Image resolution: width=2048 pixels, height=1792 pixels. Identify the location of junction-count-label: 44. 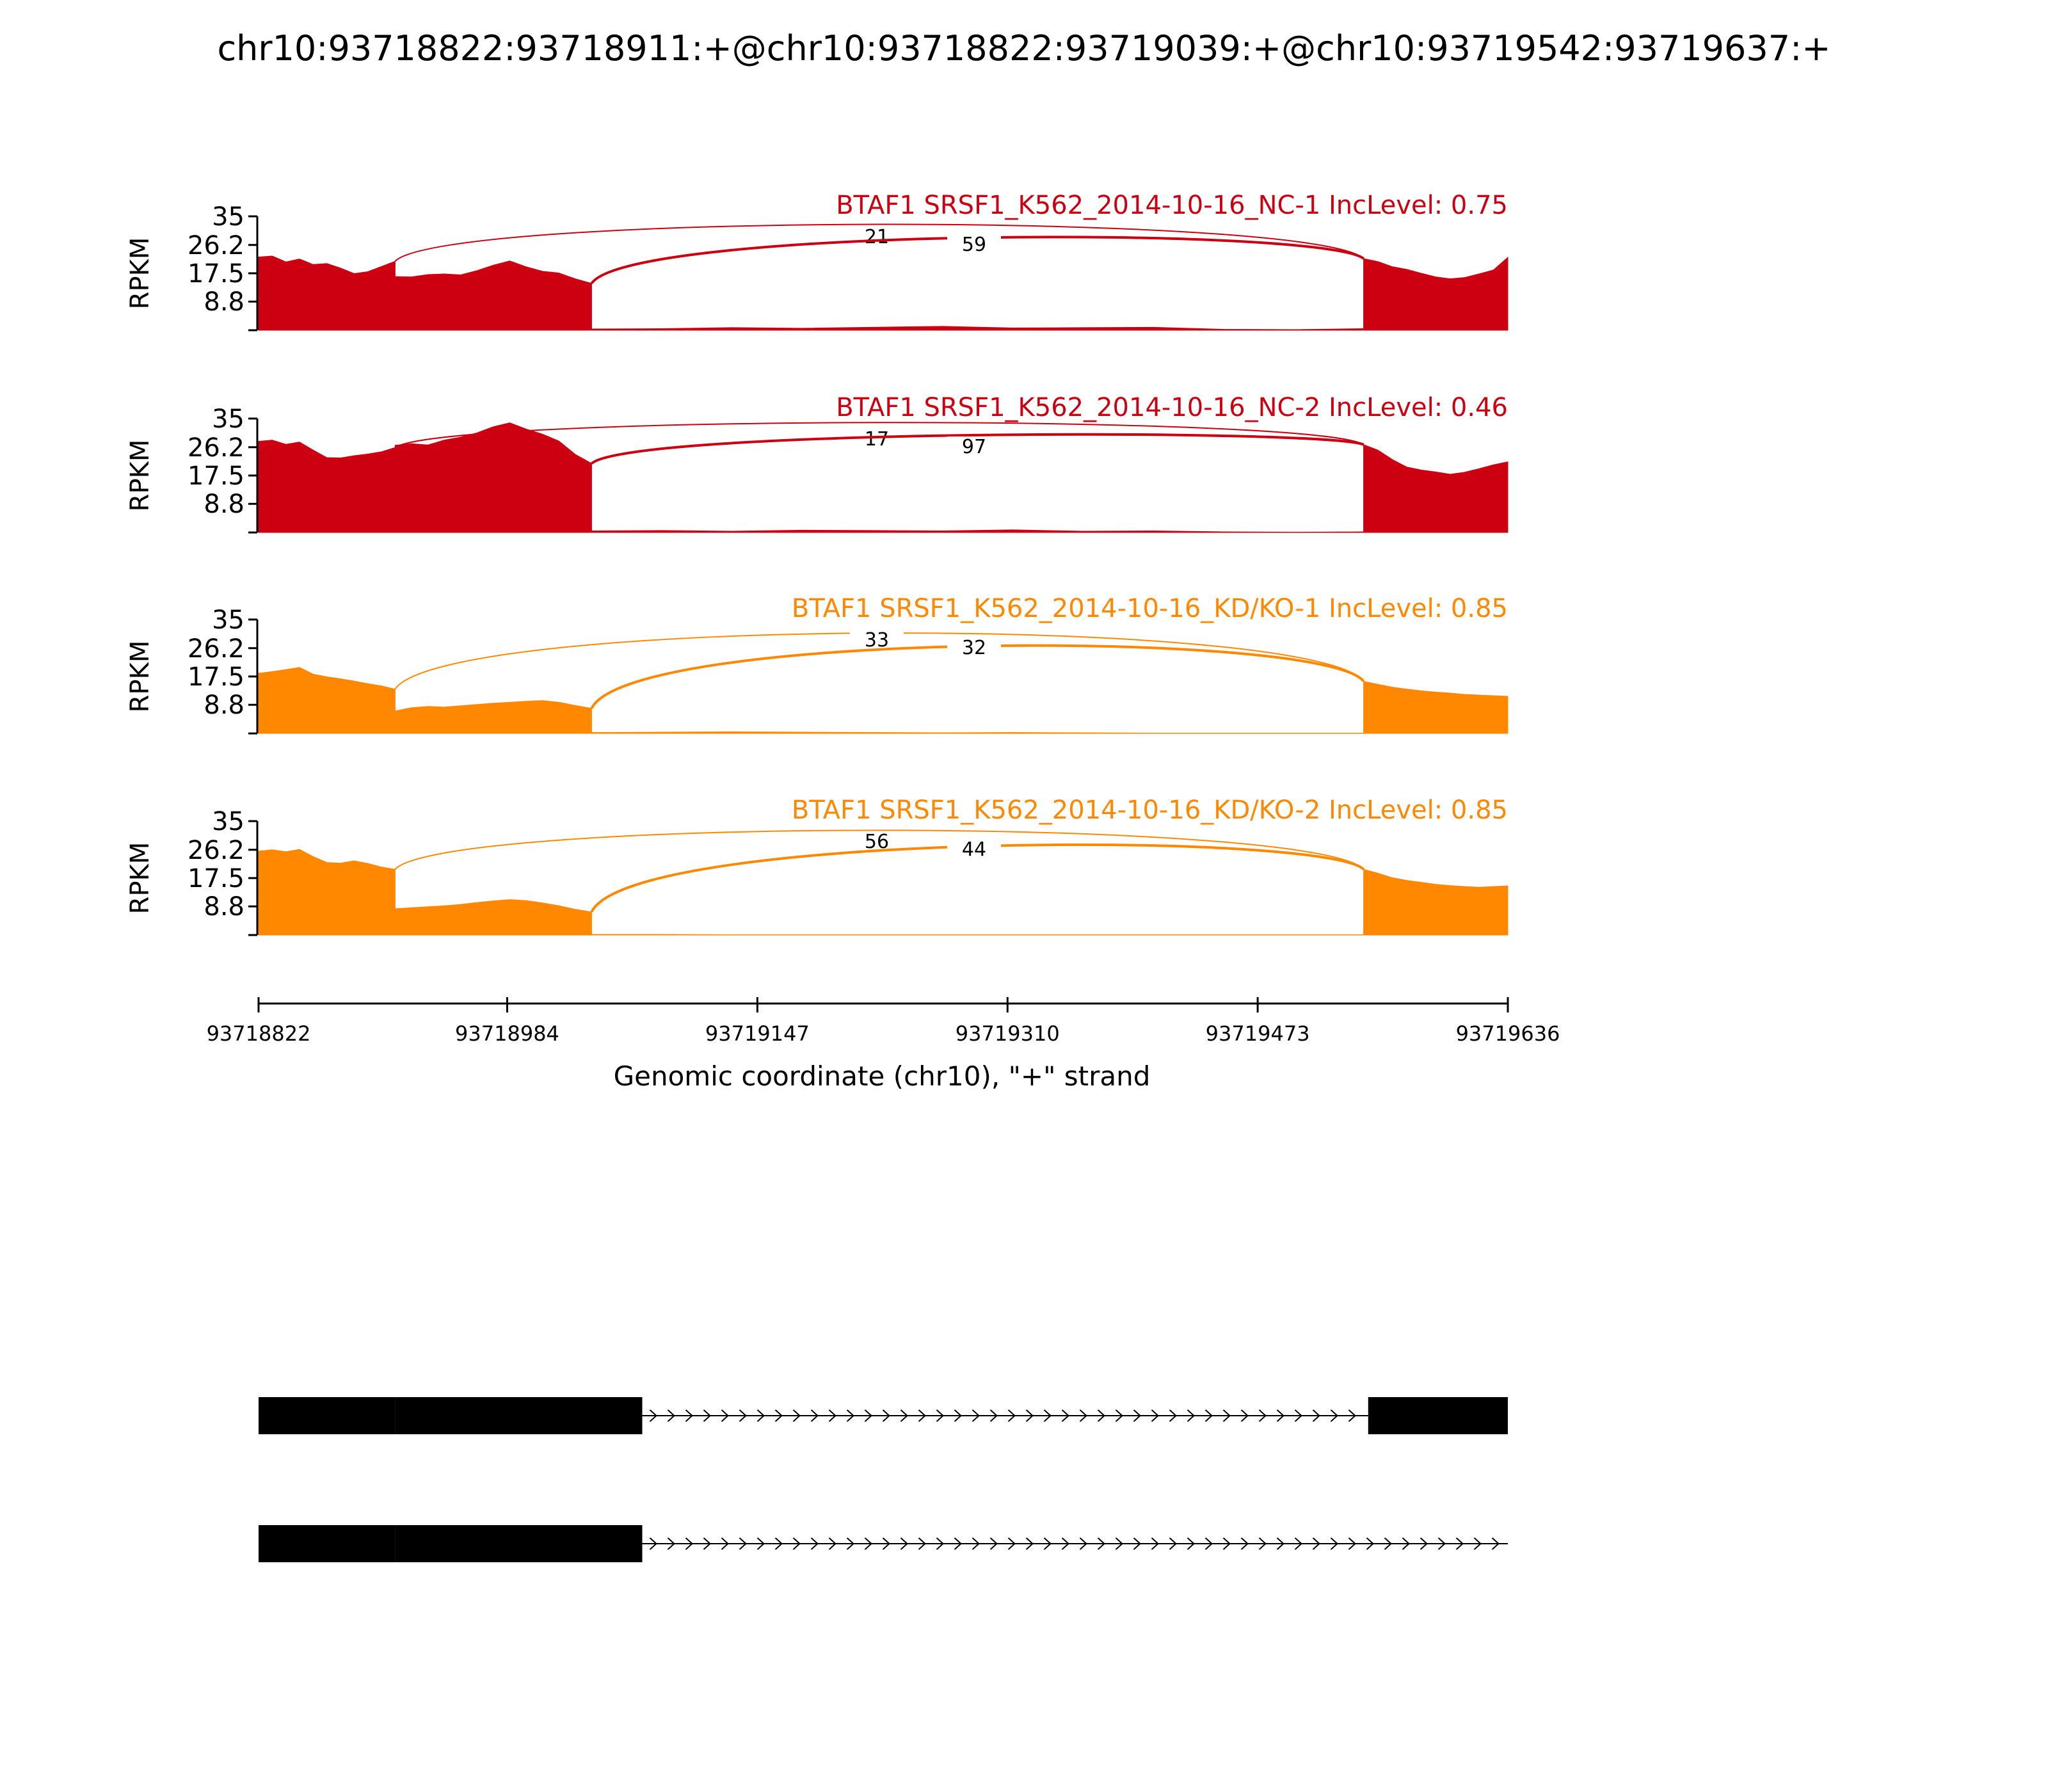
(974, 849).